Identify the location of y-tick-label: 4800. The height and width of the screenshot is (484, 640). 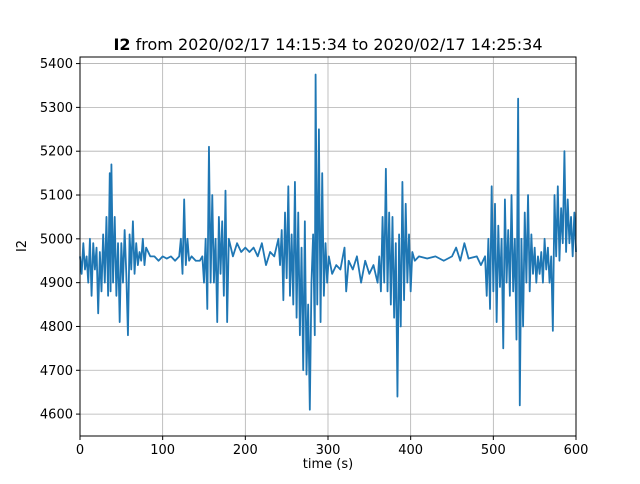
(56, 327).